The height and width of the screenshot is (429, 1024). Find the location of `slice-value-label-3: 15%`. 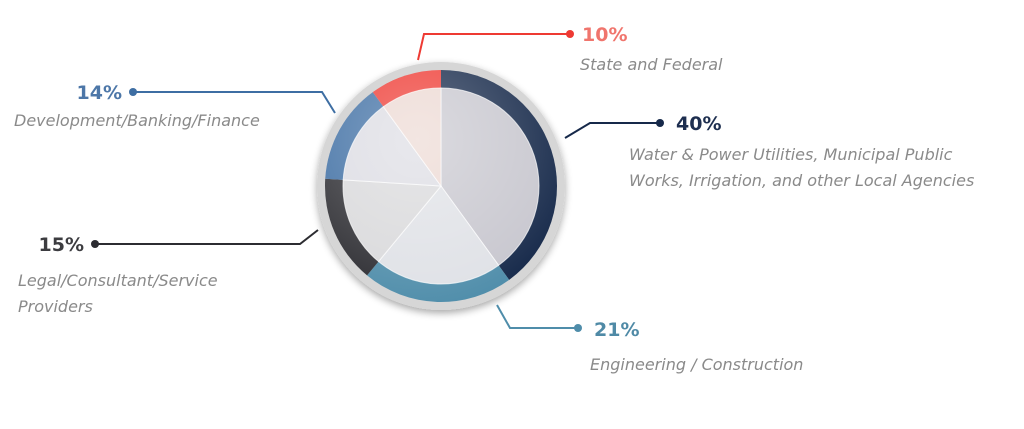

slice-value-label-3: 15% is located at coordinates (61, 245).